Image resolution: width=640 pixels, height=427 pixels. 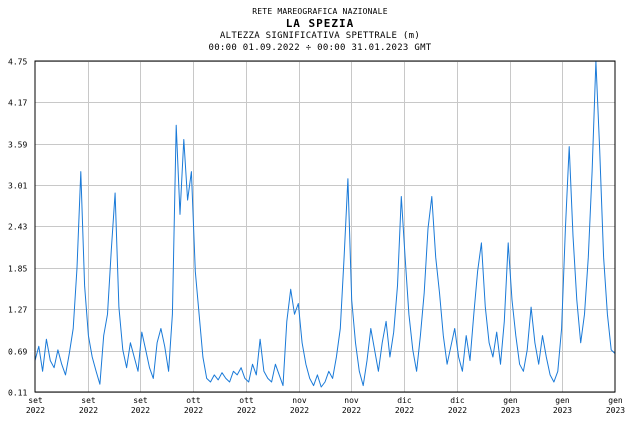 I want to click on y-tick-label: 3.59, so click(x=17, y=145).